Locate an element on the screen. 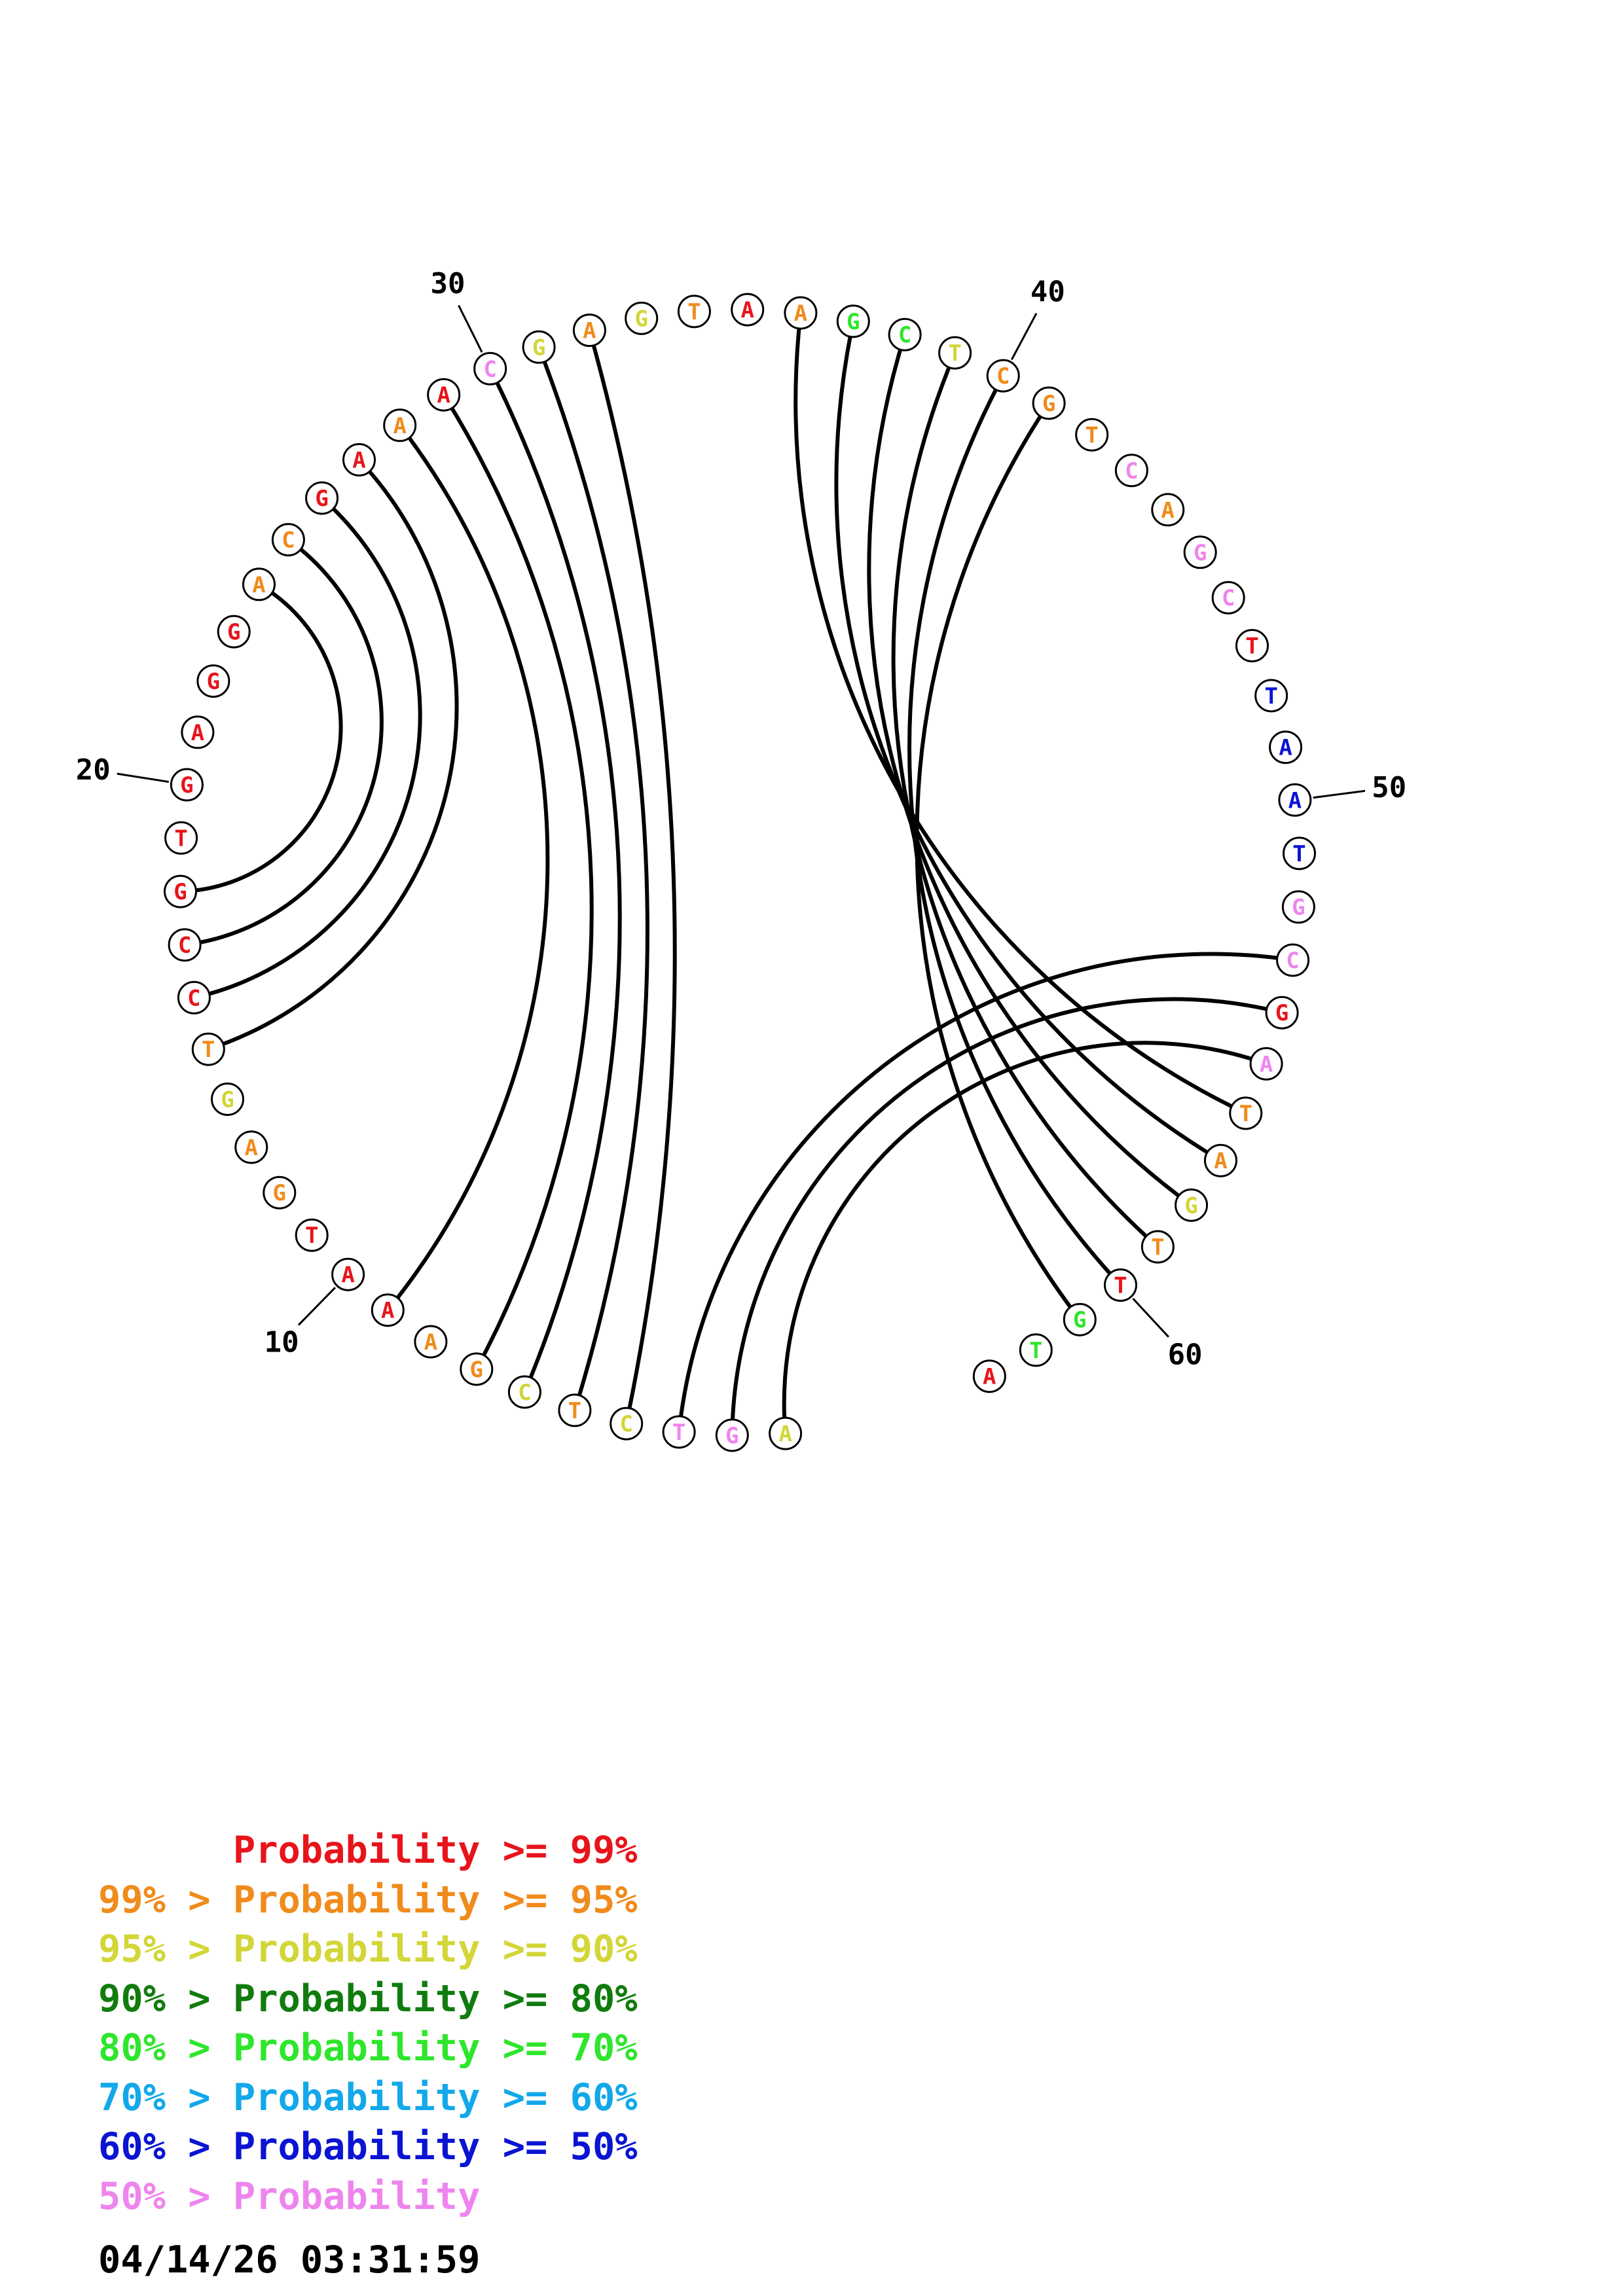  legend-row: 70% > Probability >= 60% is located at coordinates (368, 2098).